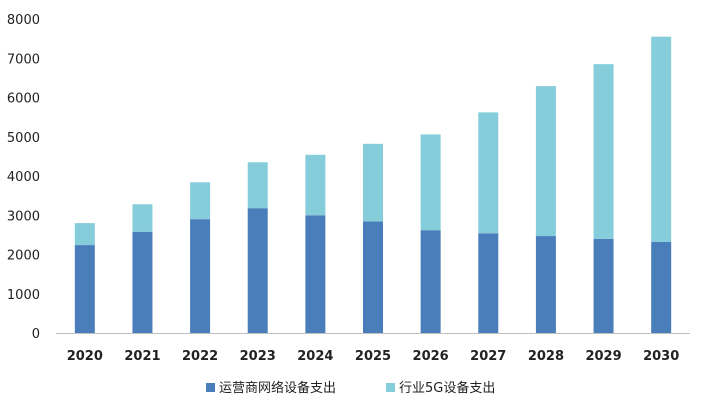 The image size is (708, 406). I want to click on x-tick-label: 2030, so click(661, 356).